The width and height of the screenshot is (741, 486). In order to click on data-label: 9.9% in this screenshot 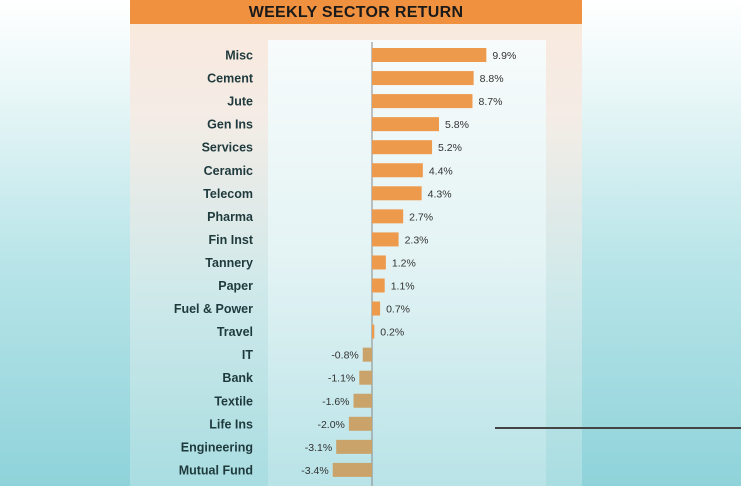, I will do `click(504, 56)`.